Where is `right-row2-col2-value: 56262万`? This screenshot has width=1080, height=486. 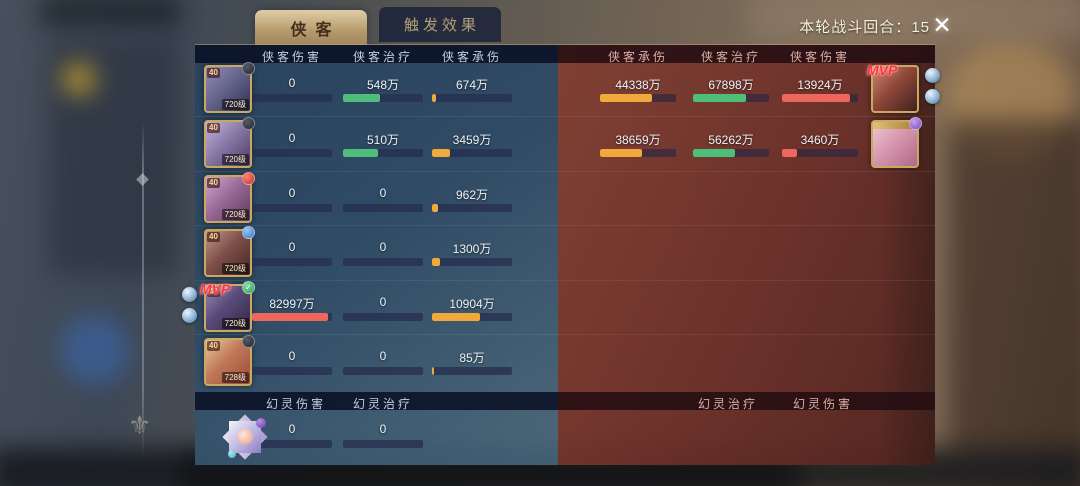
right-row2-col2-value: 56262万 is located at coordinates (731, 140).